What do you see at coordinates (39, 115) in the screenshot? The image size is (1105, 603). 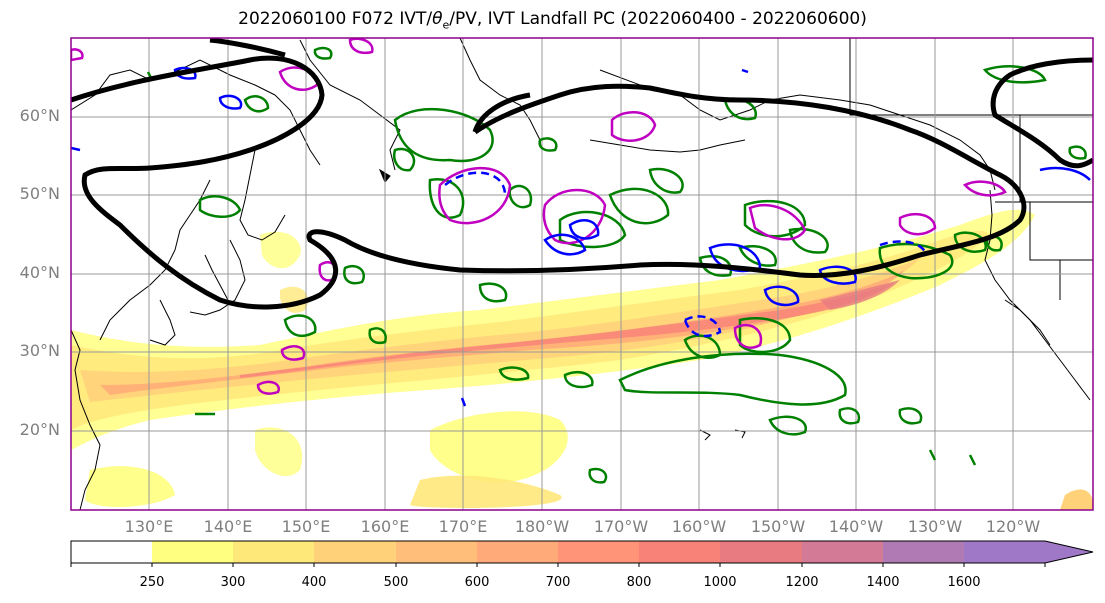 I see `lat-label-60n: 60°N` at bounding box center [39, 115].